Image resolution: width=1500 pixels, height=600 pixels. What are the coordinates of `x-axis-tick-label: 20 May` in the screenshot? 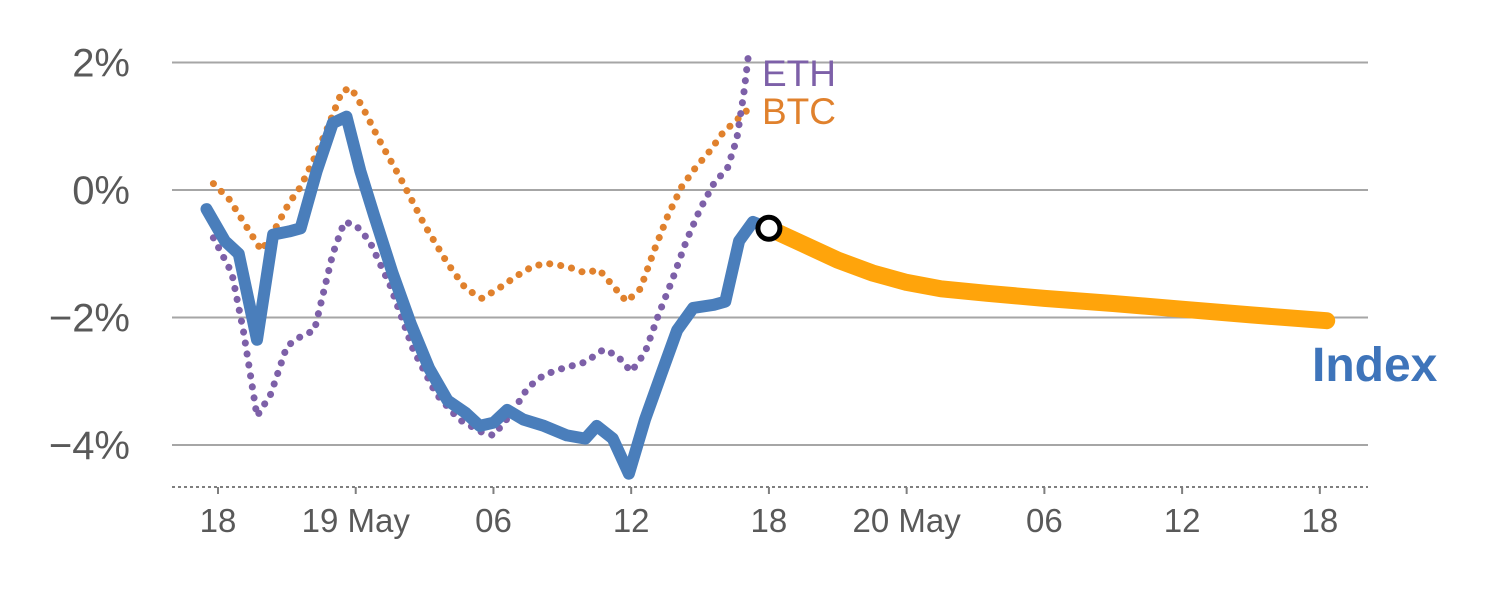 It's located at (907, 520).